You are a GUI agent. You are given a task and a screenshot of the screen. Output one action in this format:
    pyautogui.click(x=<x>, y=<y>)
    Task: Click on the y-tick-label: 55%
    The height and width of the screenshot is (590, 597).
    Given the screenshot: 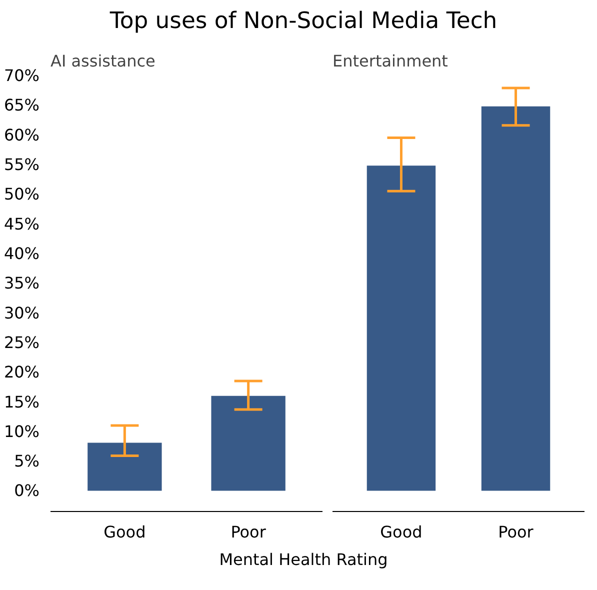 What is the action you would take?
    pyautogui.click(x=22, y=164)
    